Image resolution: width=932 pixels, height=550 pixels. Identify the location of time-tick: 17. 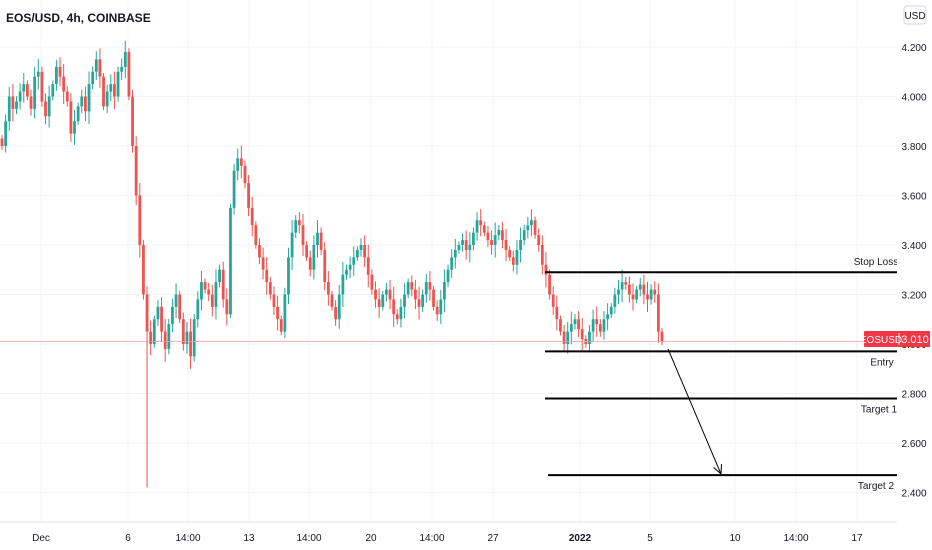
(857, 538).